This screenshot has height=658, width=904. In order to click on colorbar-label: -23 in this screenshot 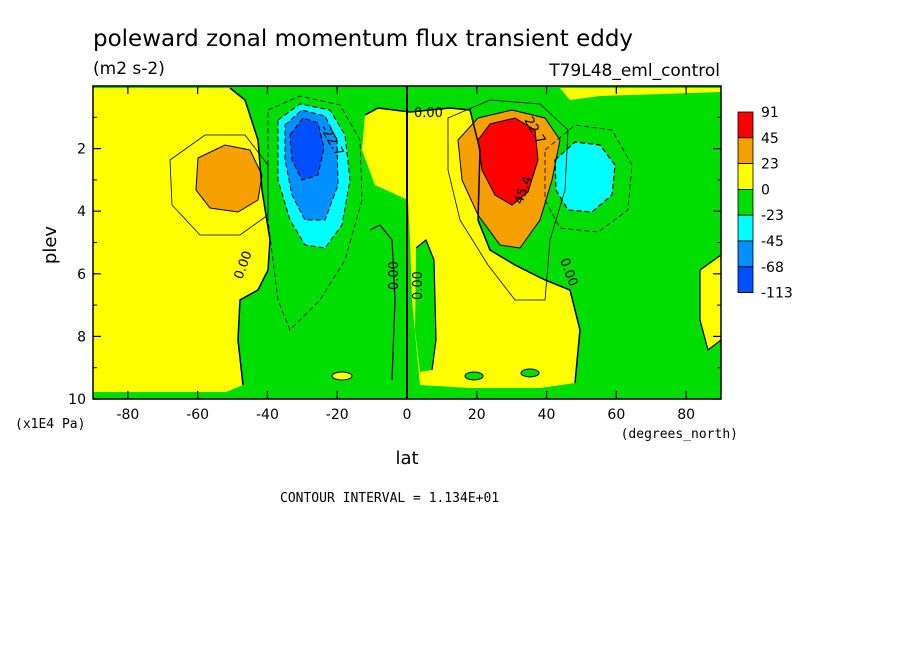, I will do `click(772, 216)`.